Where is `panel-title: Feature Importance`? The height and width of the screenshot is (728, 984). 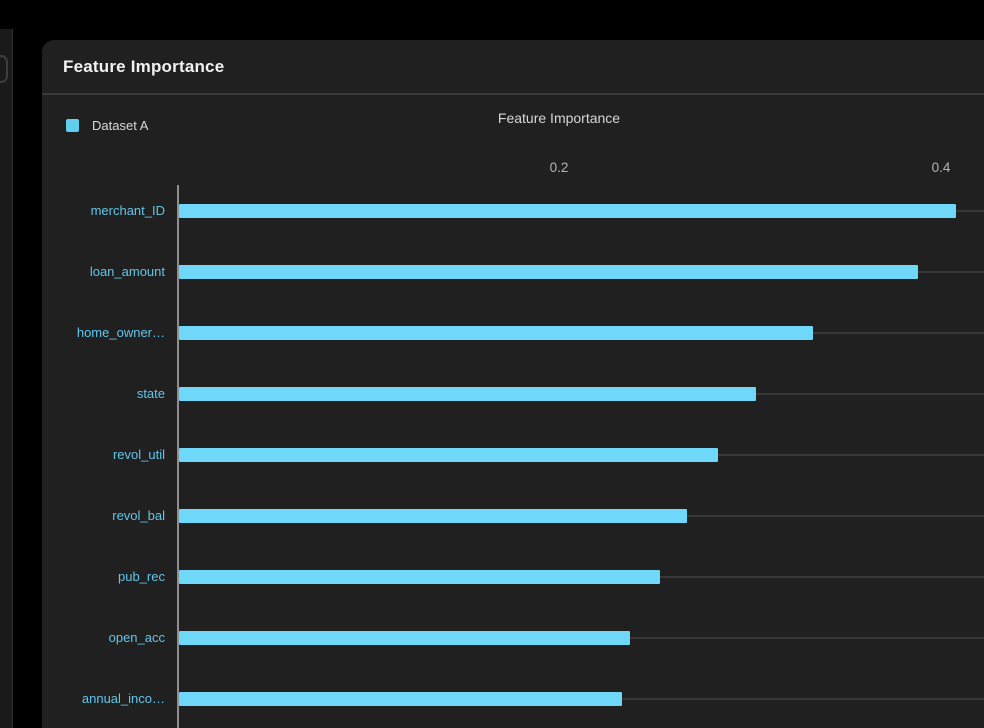 panel-title: Feature Importance is located at coordinates (144, 66).